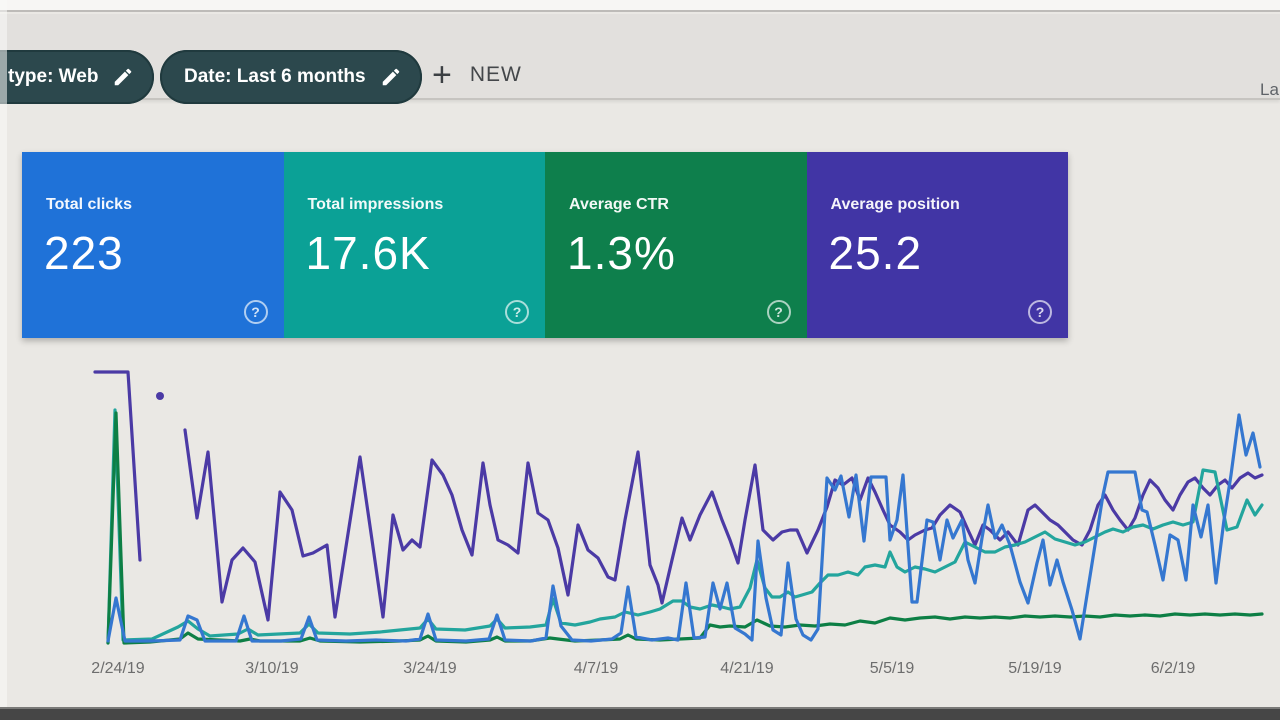  I want to click on partial-last-updated-text: La, so click(1269, 89).